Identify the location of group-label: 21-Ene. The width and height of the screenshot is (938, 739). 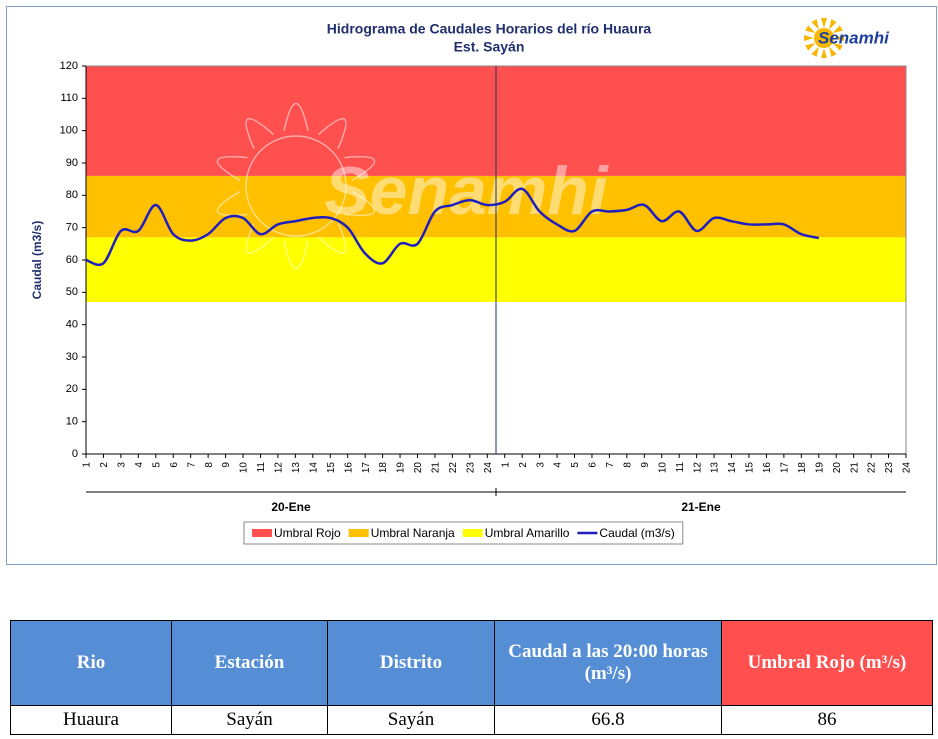
(701, 507).